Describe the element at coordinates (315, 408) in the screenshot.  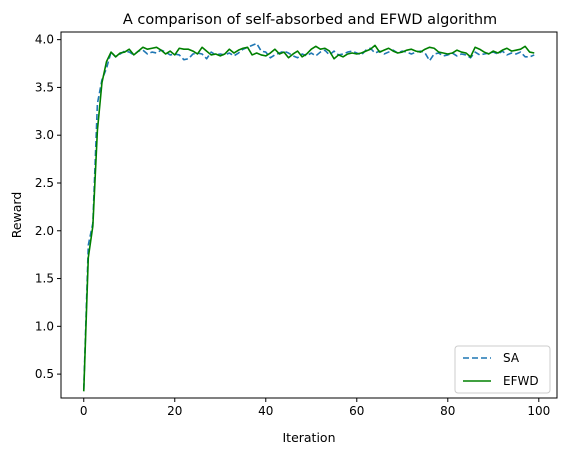
I see `x-axis: 0 20 40 60 80 100` at that location.